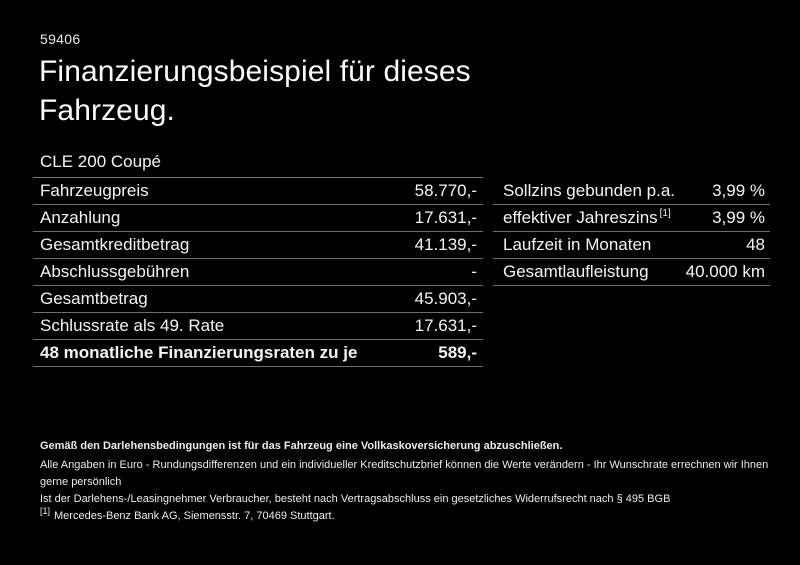  I want to click on conditions-row-label: effektiver Jahreszins [1], so click(587, 218).